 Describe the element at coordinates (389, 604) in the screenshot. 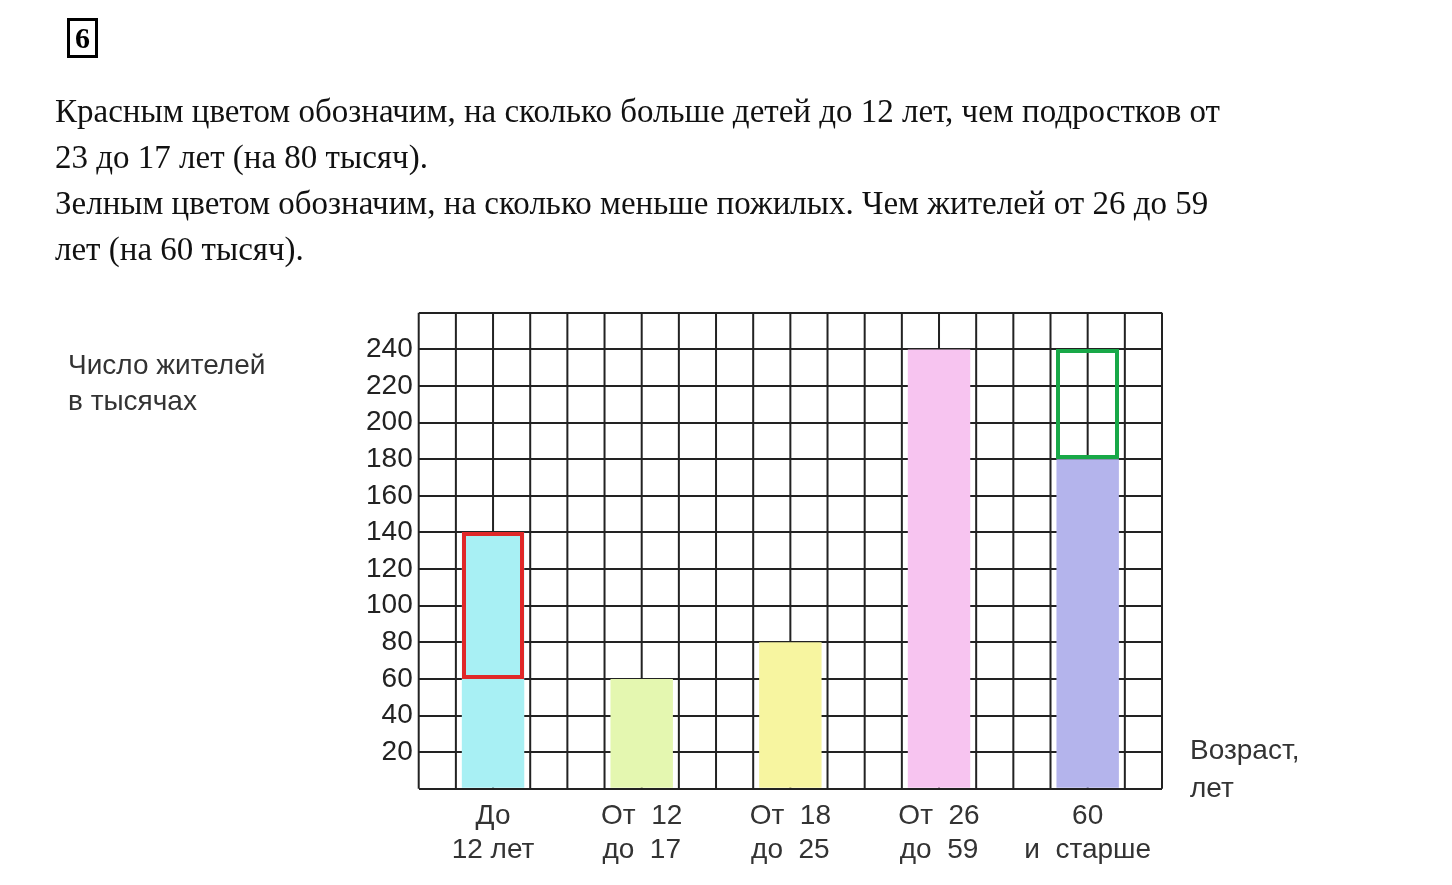

I see `y-tick-label: 100` at that location.